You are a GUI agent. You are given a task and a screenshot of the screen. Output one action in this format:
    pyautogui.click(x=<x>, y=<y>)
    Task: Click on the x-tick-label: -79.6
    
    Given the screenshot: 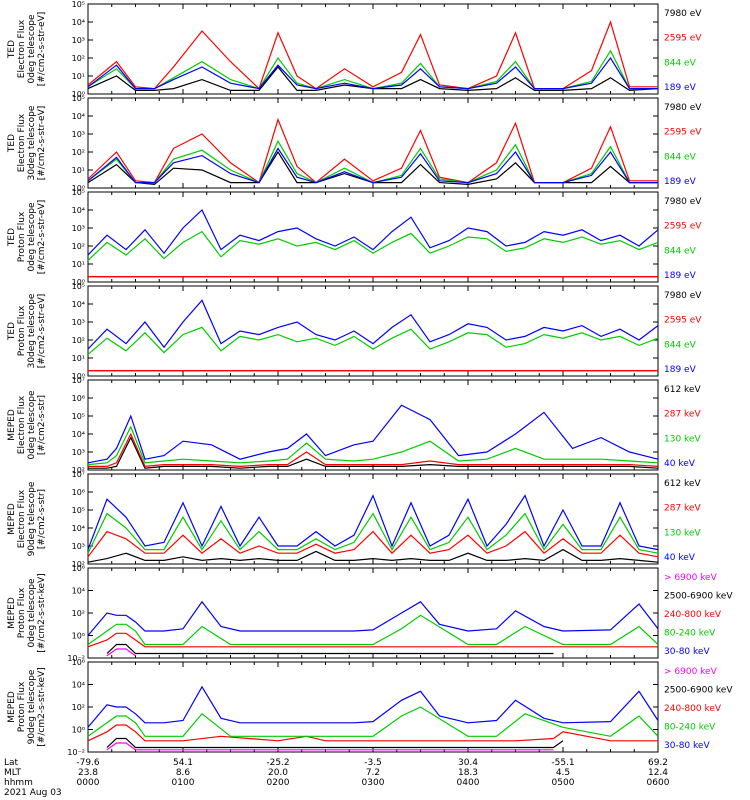 What is the action you would take?
    pyautogui.click(x=88, y=763)
    